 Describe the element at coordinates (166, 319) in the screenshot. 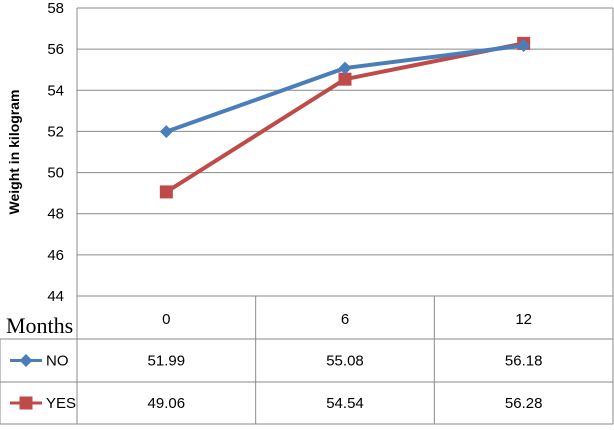

I see `x-tick-label-0: 0` at that location.